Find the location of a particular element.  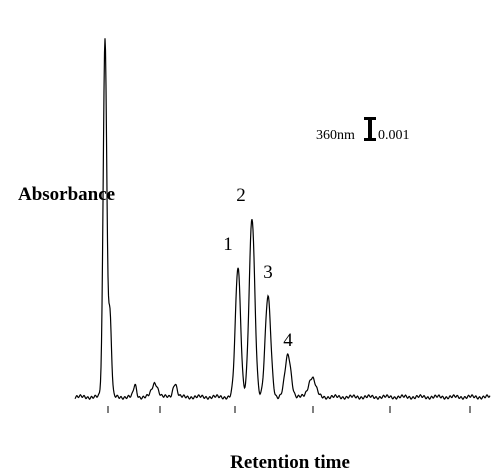

peak-label: 1 is located at coordinates (228, 244).